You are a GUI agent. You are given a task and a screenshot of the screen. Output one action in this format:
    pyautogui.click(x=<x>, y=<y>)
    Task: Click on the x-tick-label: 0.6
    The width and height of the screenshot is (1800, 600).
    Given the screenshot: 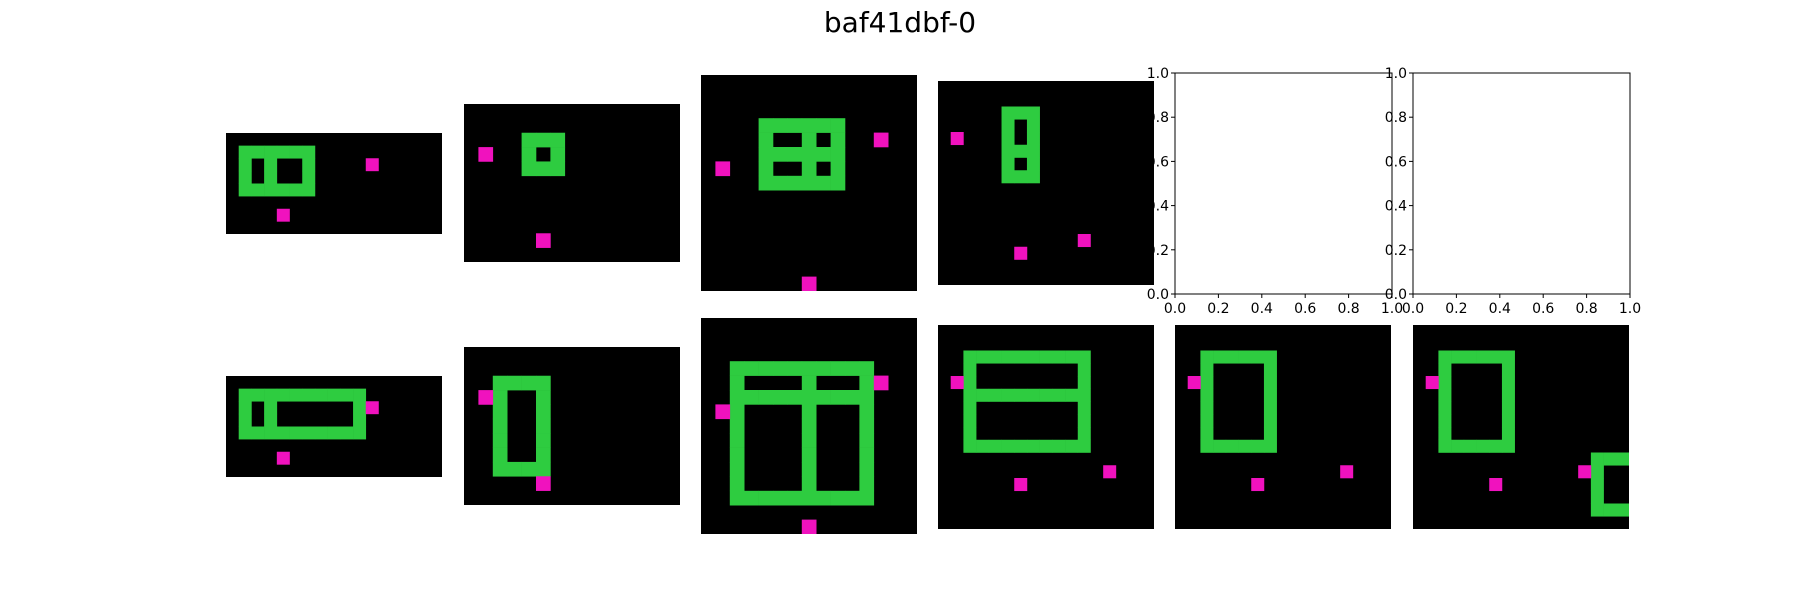 What is the action you would take?
    pyautogui.click(x=1543, y=309)
    